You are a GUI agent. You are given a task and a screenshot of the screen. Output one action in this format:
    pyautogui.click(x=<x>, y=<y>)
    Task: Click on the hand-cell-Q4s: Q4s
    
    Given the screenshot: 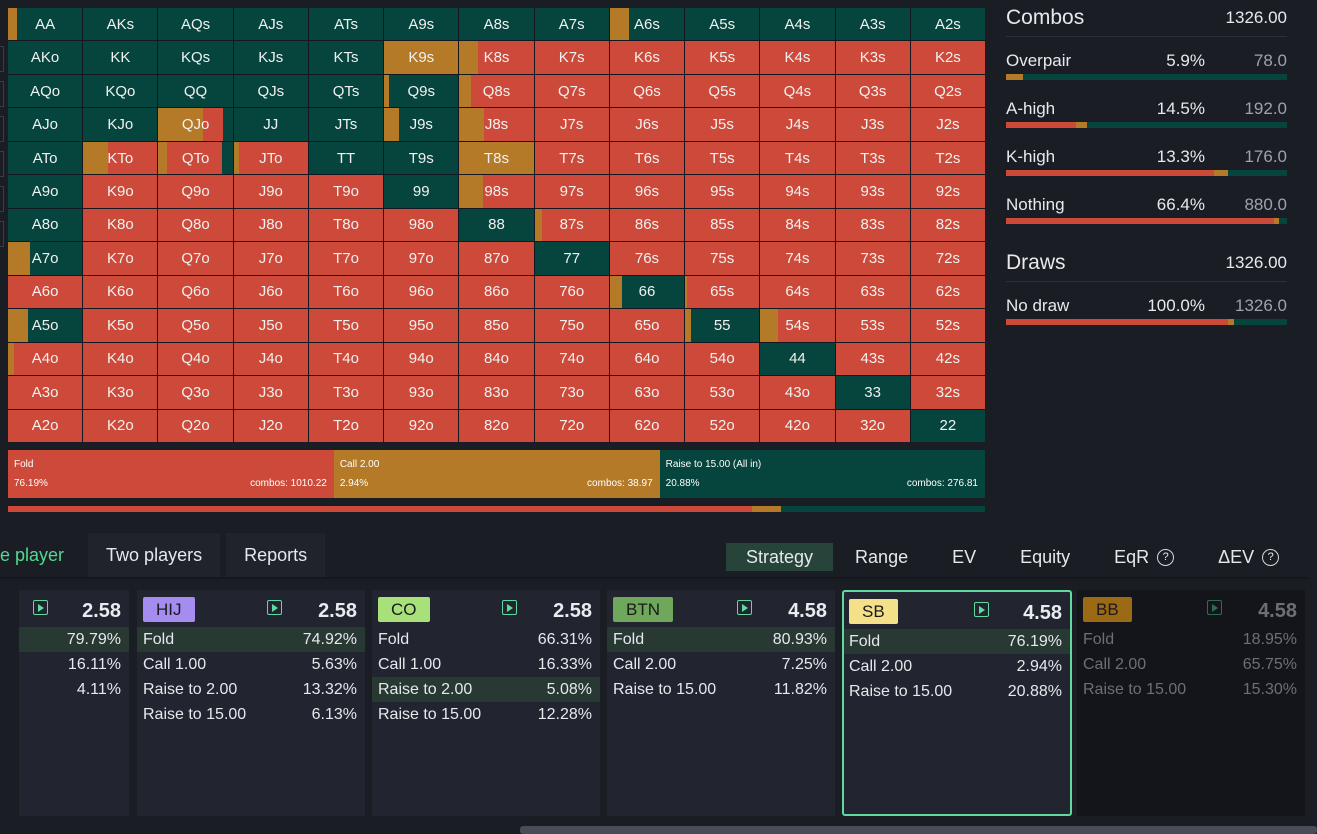 What is the action you would take?
    pyautogui.click(x=797, y=91)
    